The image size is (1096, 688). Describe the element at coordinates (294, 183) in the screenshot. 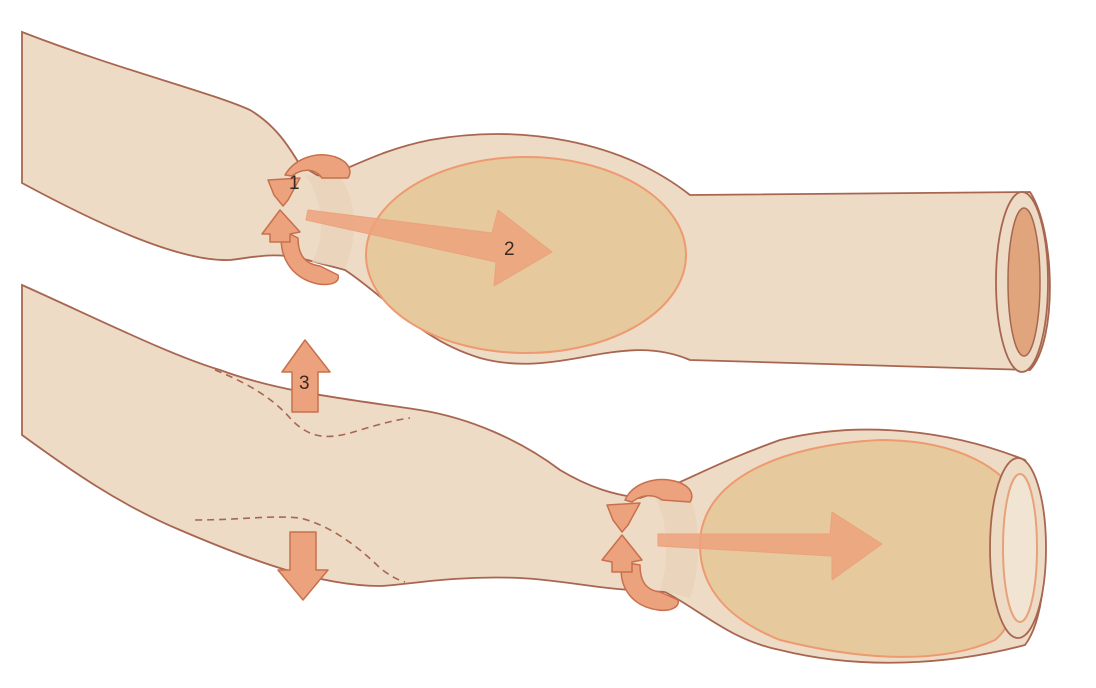

I see `step-label-1: 1` at that location.